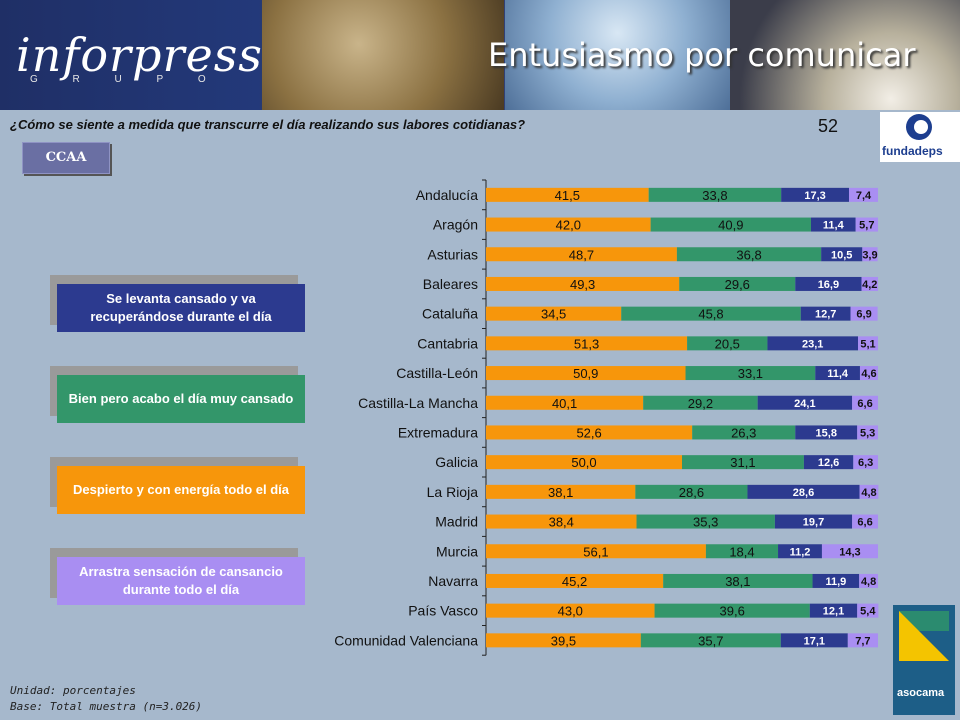  What do you see at coordinates (139, 55) in the screenshot?
I see `company-logo: inforpress` at bounding box center [139, 55].